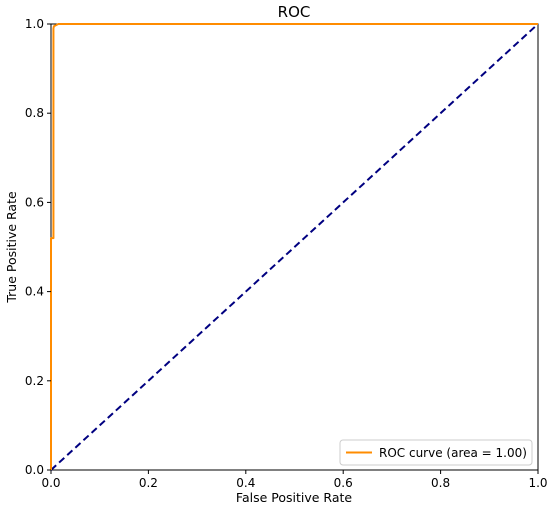  Describe the element at coordinates (453, 453) in the screenshot. I see `legend-label: ROC curve (area = 1.00)` at that location.